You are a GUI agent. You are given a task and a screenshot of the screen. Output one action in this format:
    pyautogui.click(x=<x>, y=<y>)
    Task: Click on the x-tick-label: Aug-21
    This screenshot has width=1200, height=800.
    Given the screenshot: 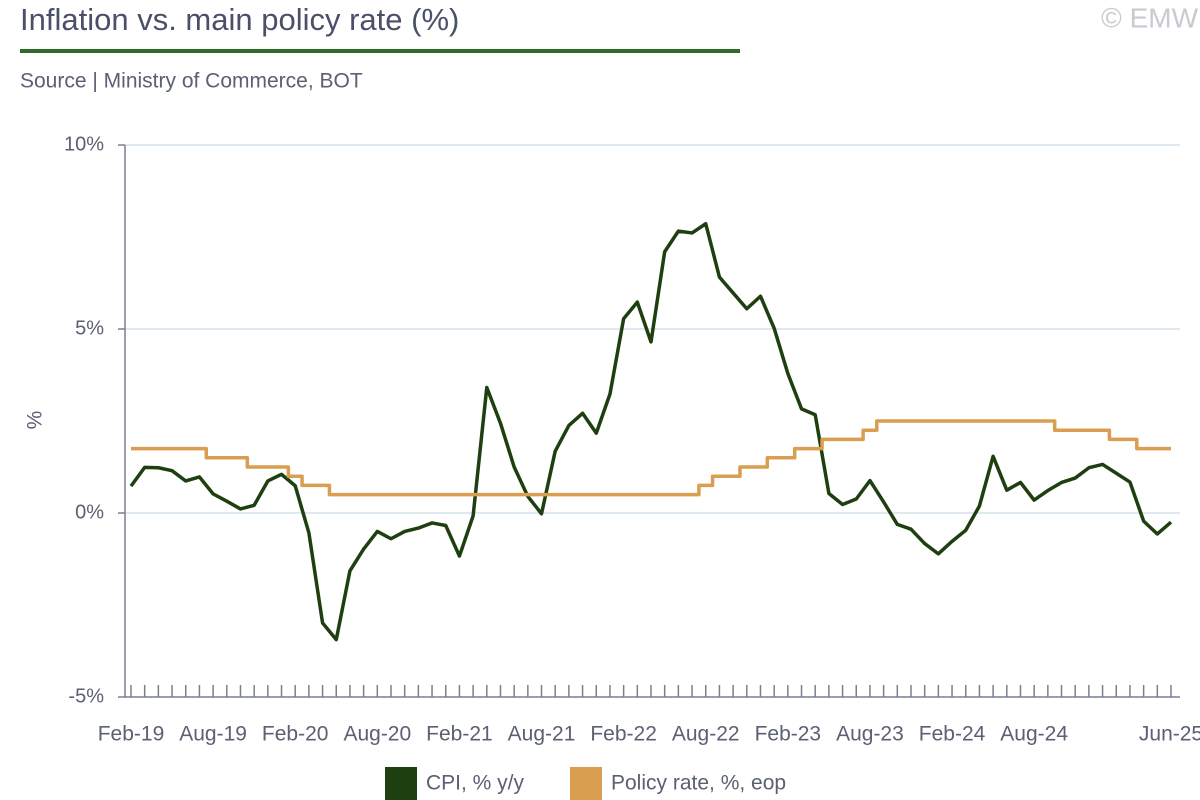 What is the action you would take?
    pyautogui.click(x=542, y=734)
    